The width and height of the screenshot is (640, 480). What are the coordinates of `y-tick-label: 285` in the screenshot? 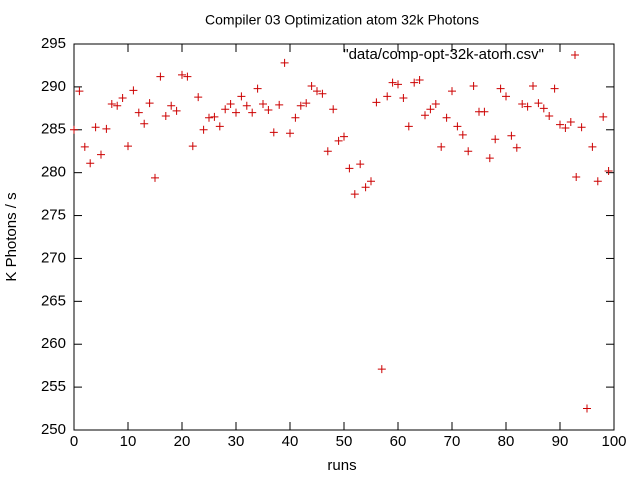 It's located at (53, 129).